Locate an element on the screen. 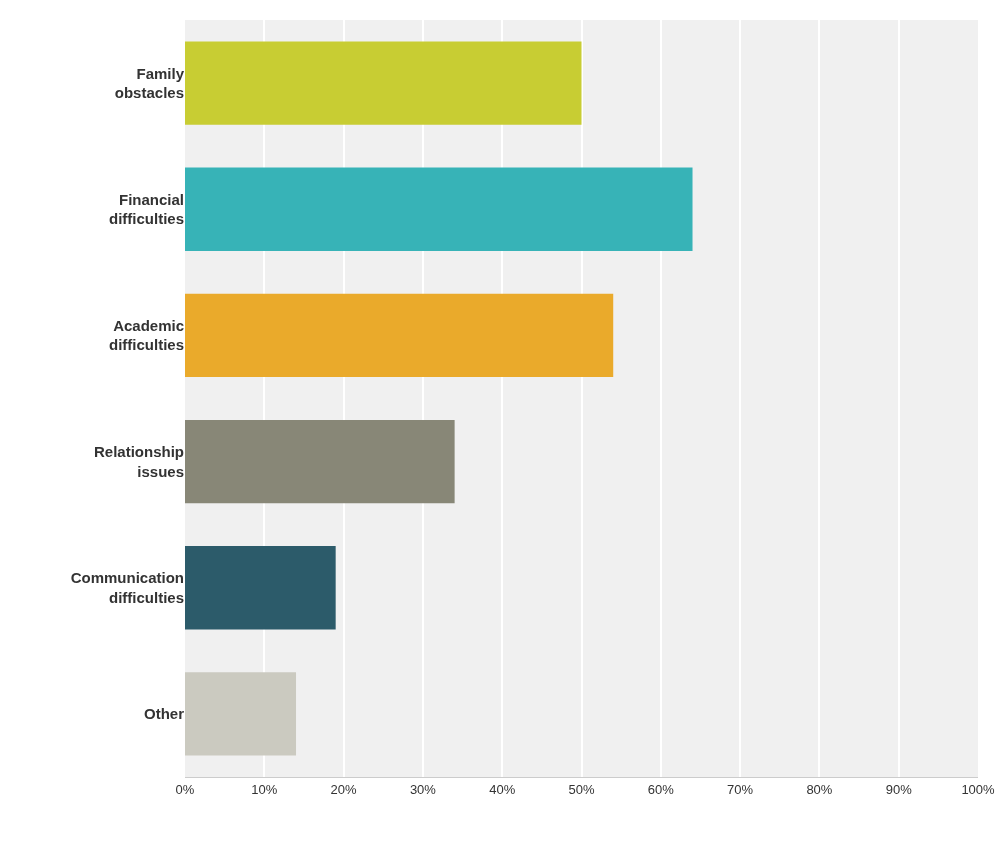 Image resolution: width=1007 pixels, height=867 pixels. y-tick-label: Family obstacles is located at coordinates (149, 83).